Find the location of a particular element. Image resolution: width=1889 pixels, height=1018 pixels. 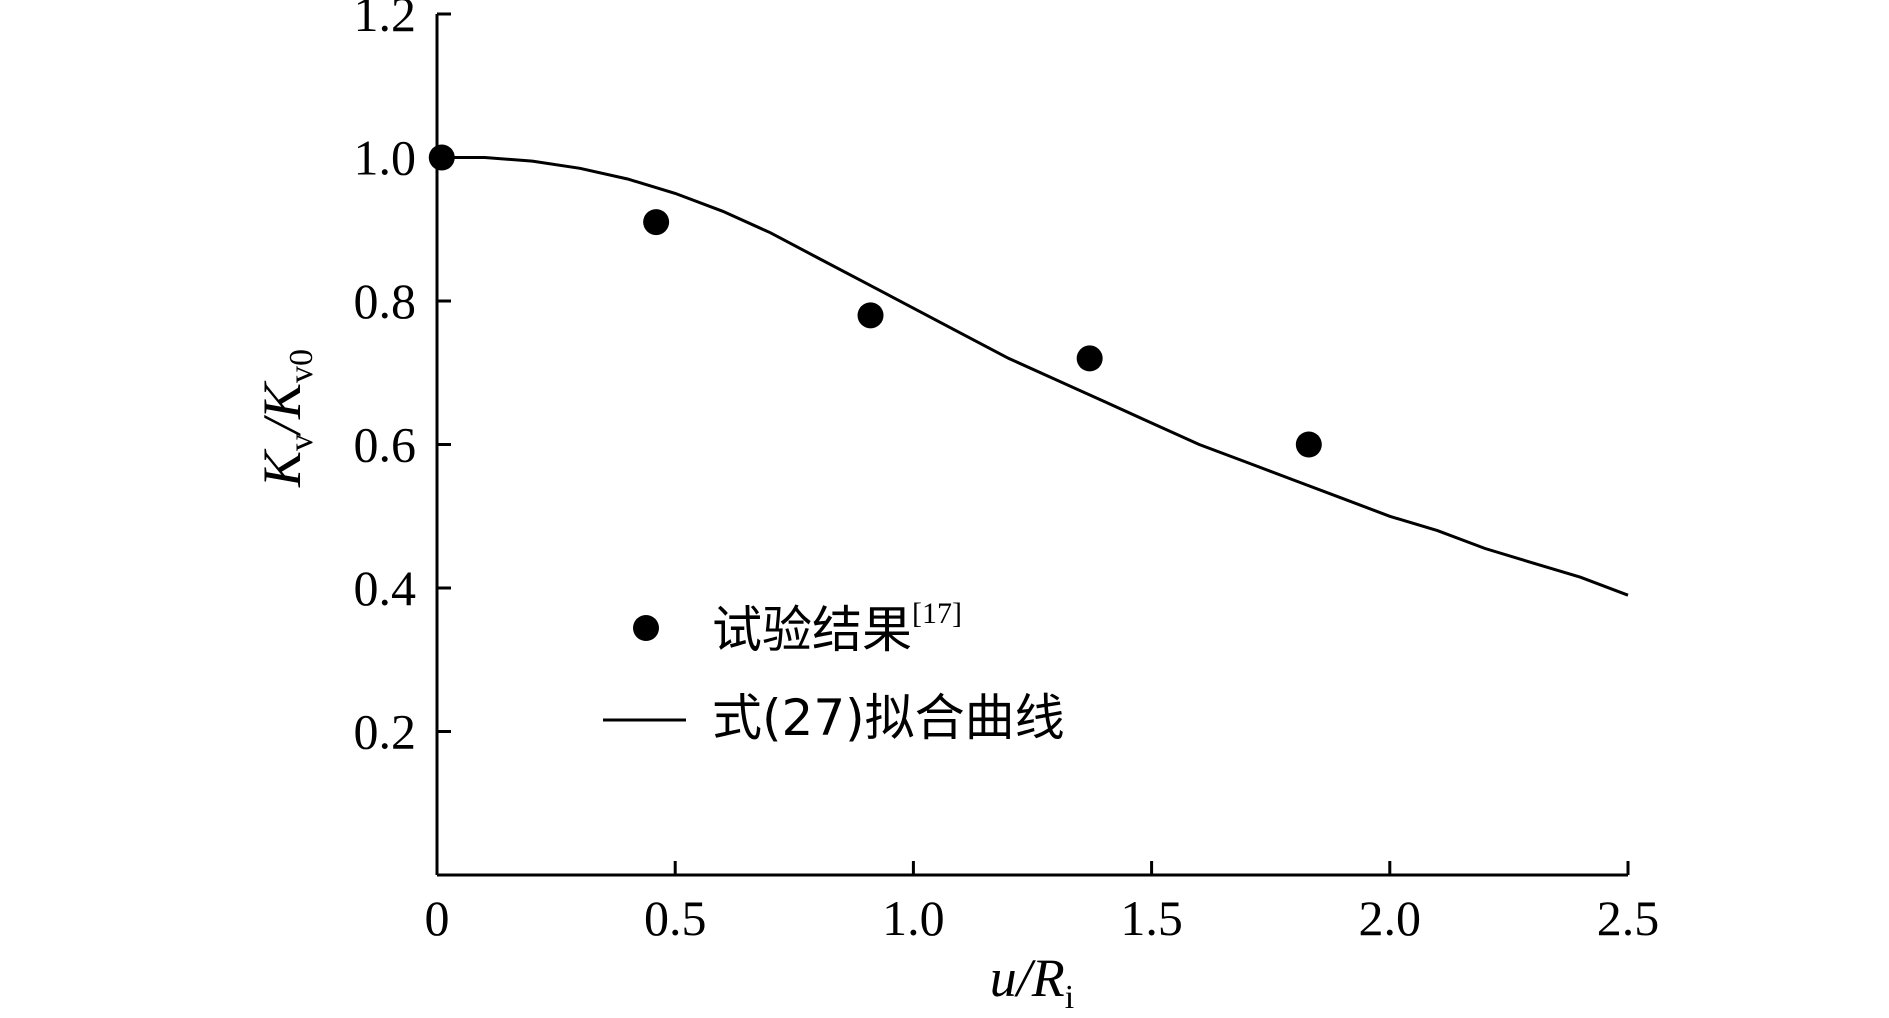

x-tick-label: 2.5 is located at coordinates (1628, 918).